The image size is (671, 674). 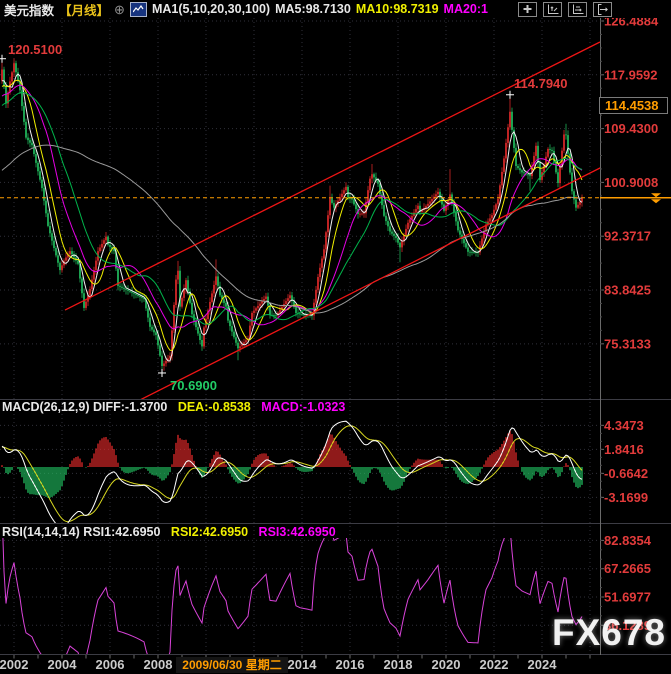 What do you see at coordinates (633, 105) in the screenshot?
I see `price-axis-highlight-box: 114.4538` at bounding box center [633, 105].